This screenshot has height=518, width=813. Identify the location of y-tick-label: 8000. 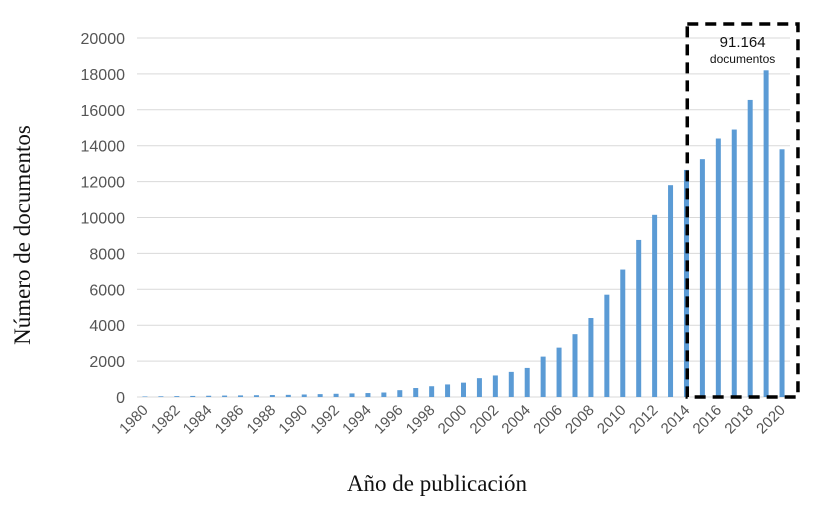
(107, 254).